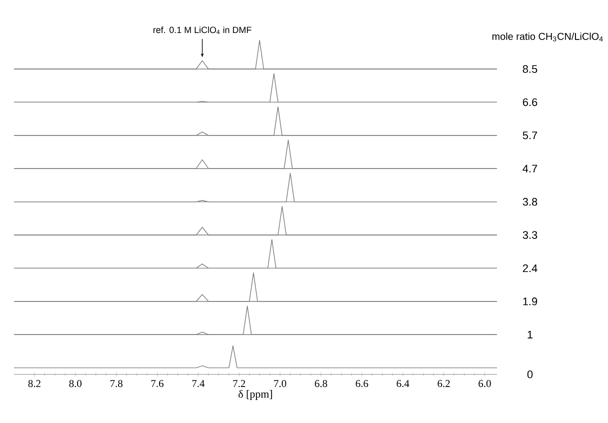  What do you see at coordinates (530, 168) in the screenshot?
I see `text: 4.7` at bounding box center [530, 168].